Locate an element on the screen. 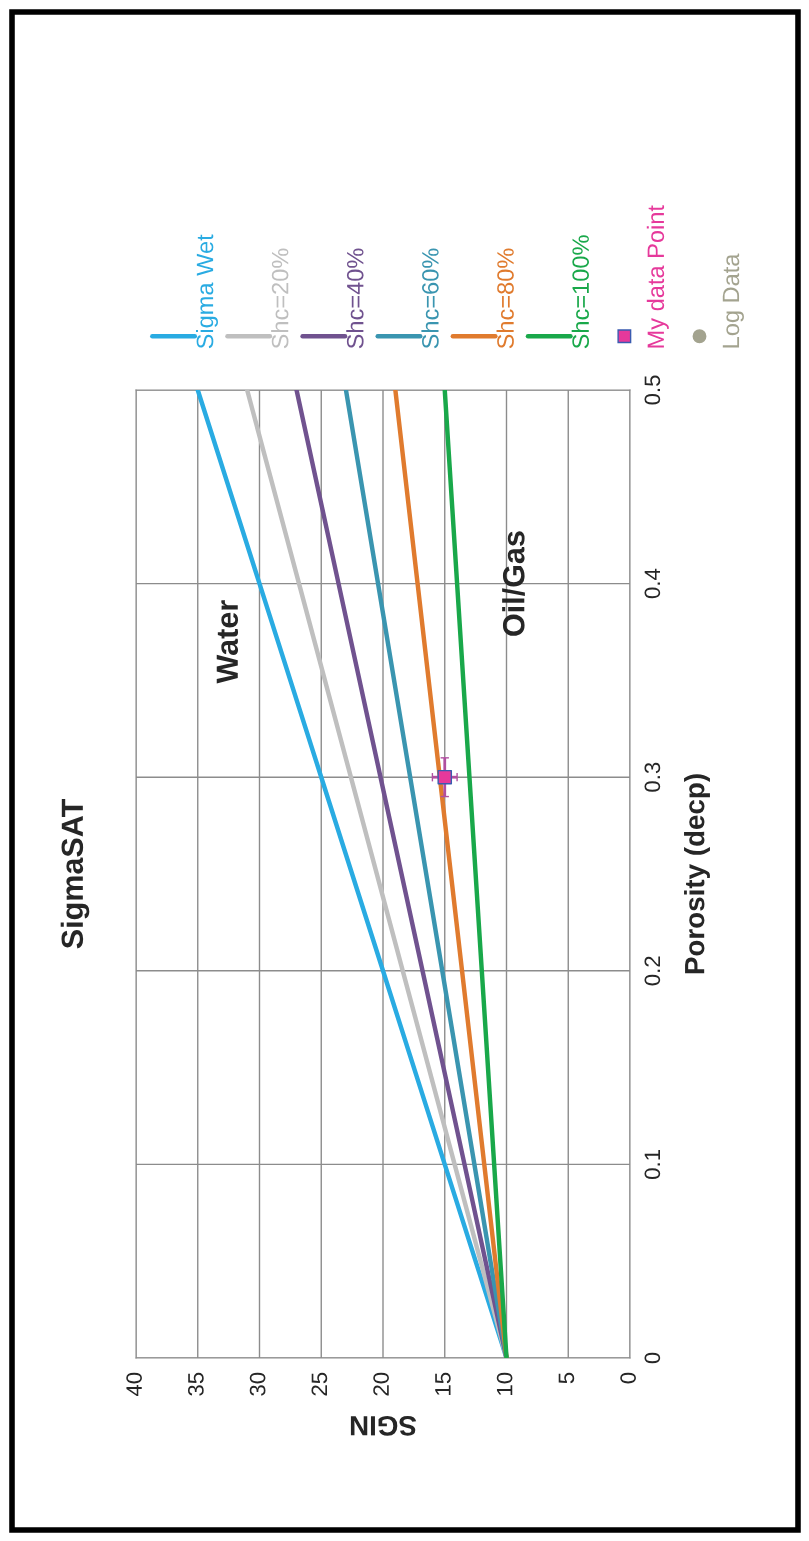  text: Sigma Wet is located at coordinates (206, 291).